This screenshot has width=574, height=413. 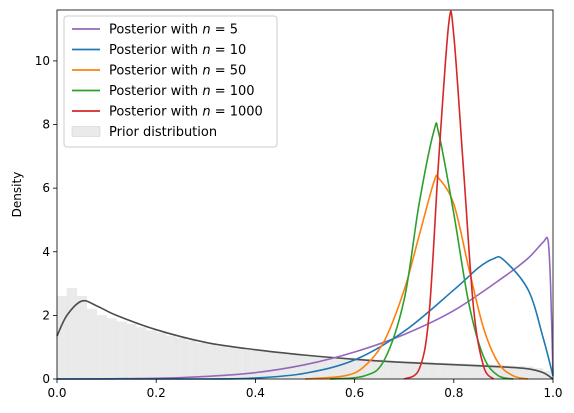 I want to click on legend-label: Posterior with n = 5, so click(x=173, y=30).